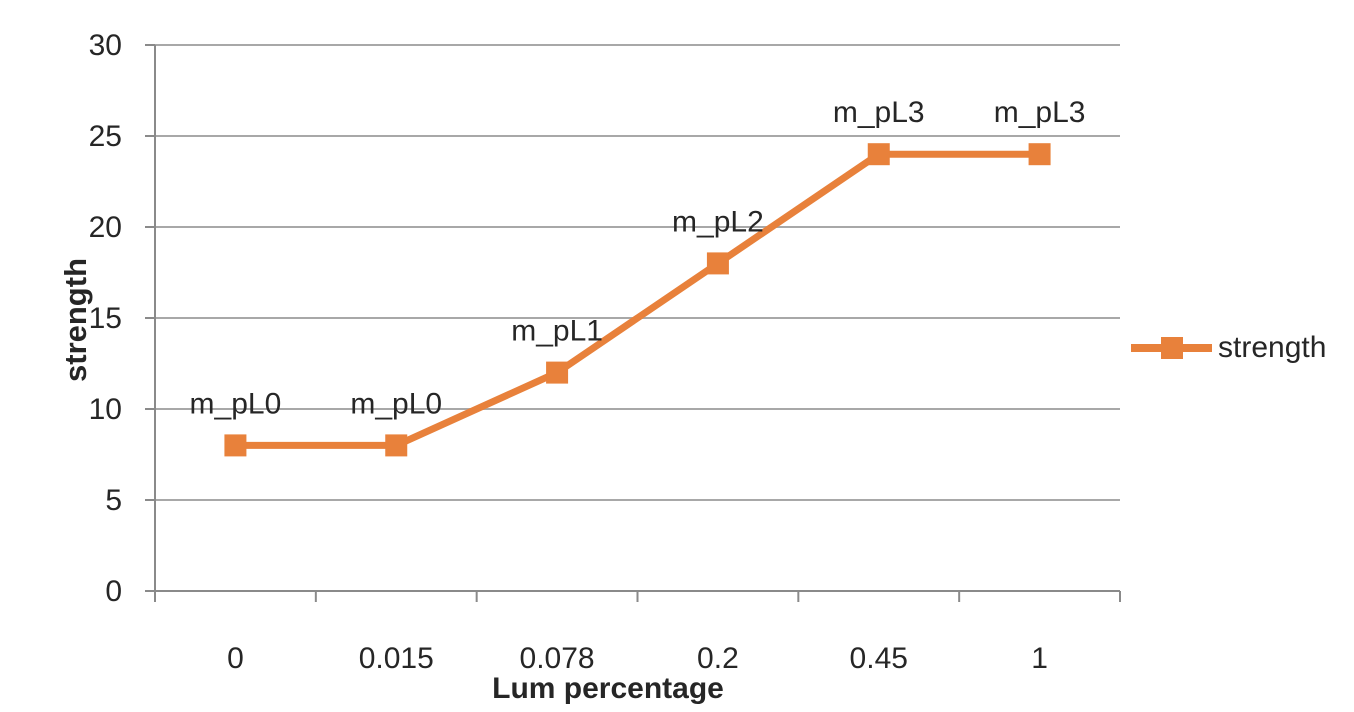 The width and height of the screenshot is (1354, 712). I want to click on y-tick-label: 25, so click(105, 136).